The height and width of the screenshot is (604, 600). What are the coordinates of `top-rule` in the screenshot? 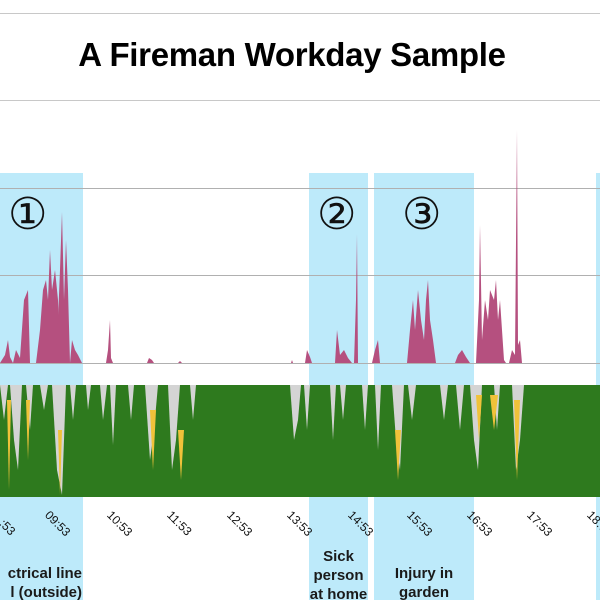 It's located at (300, 13).